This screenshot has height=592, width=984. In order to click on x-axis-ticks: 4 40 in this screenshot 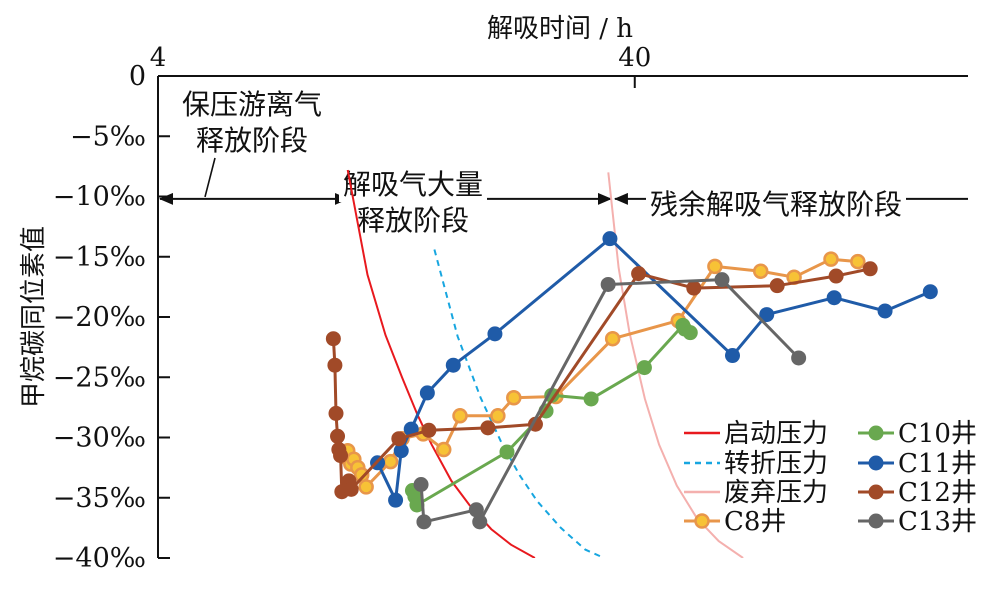, I will do `click(400, 65)`.